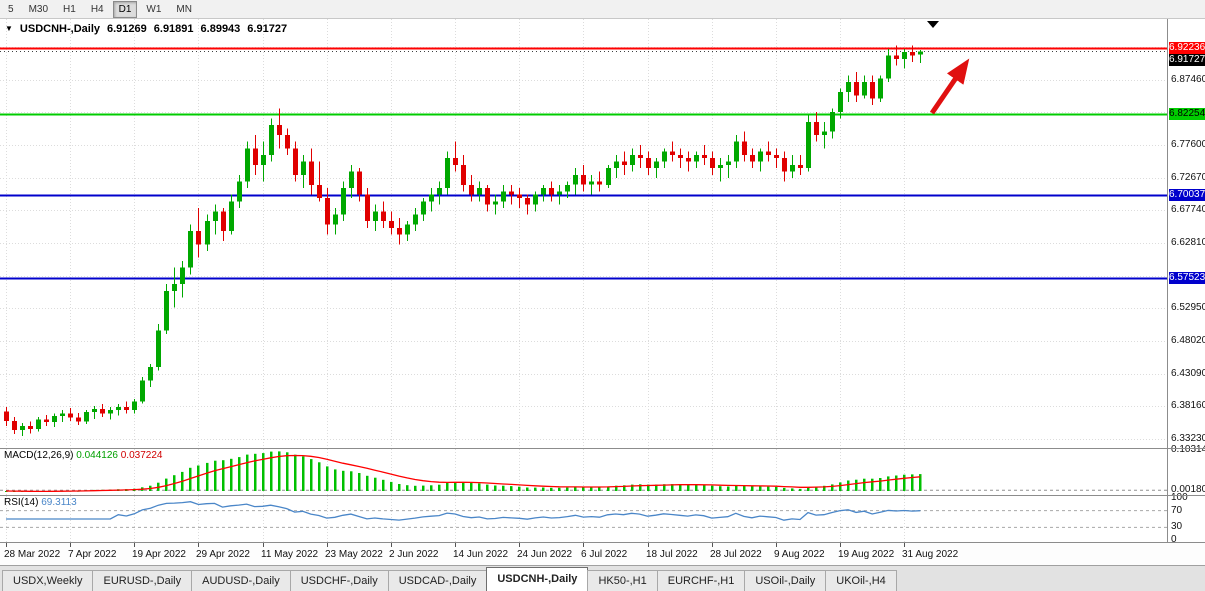  What do you see at coordinates (537, 579) in the screenshot?
I see `chart-tab-usdcnh-daily: USDCNH-,Daily` at bounding box center [537, 579].